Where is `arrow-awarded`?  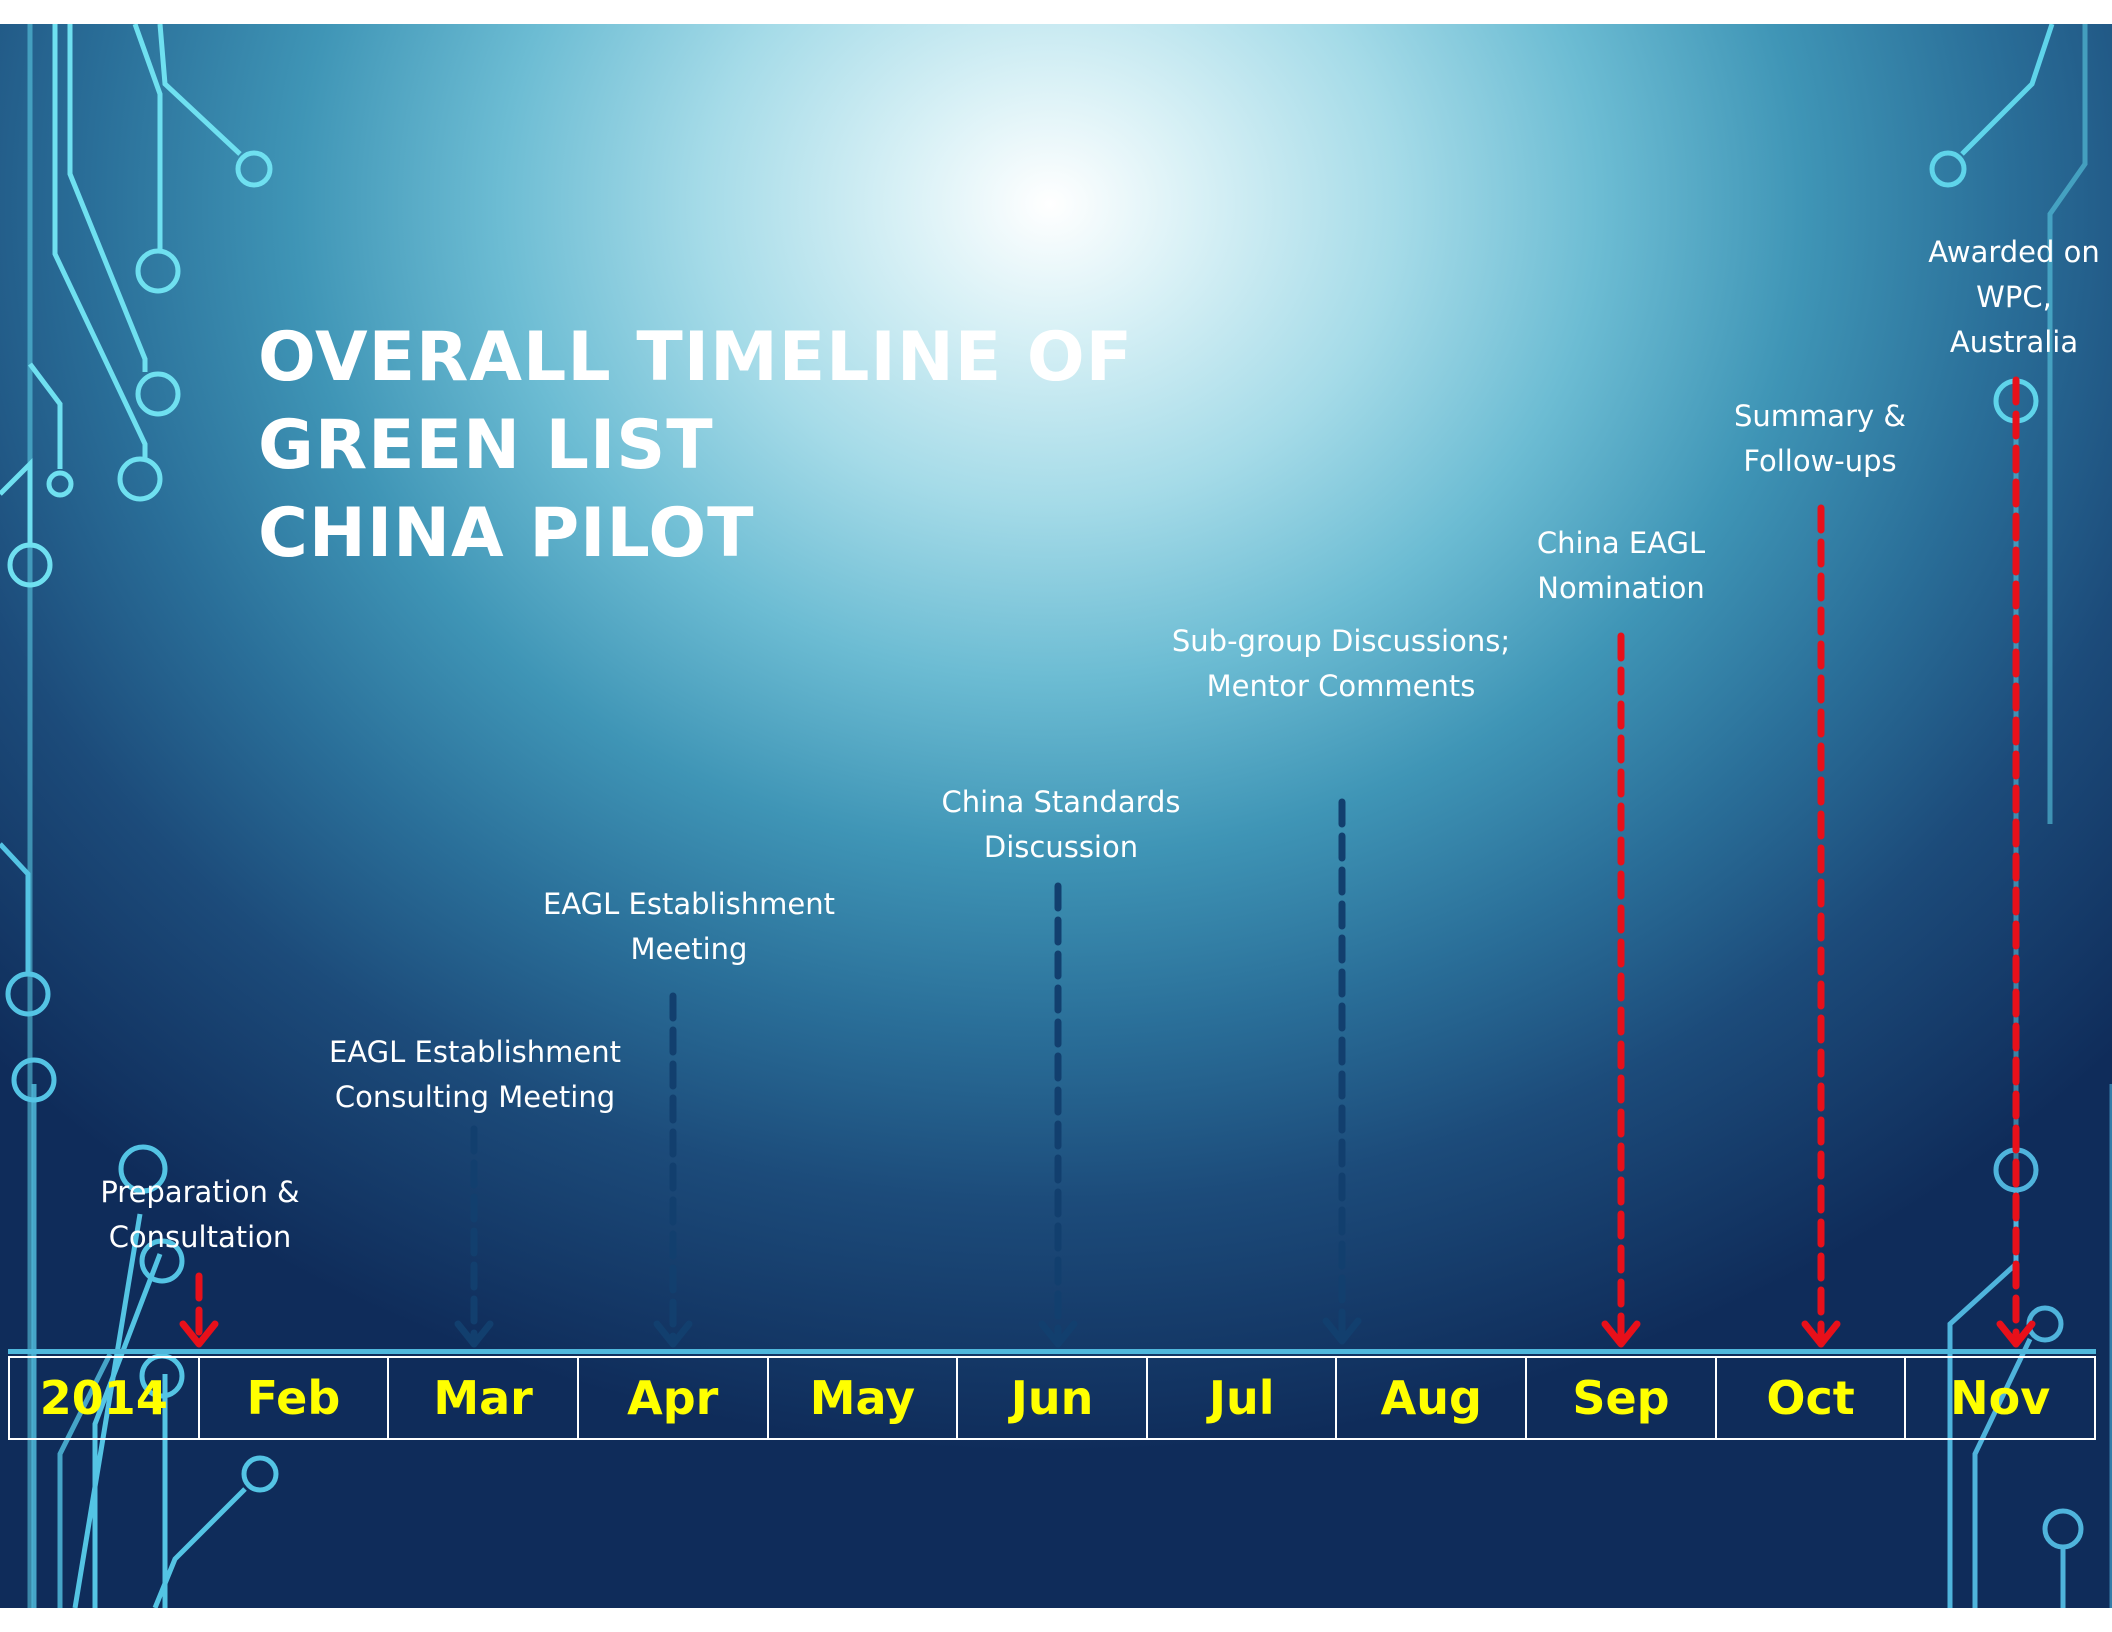
arrow-awarded is located at coordinates (2016, 862).